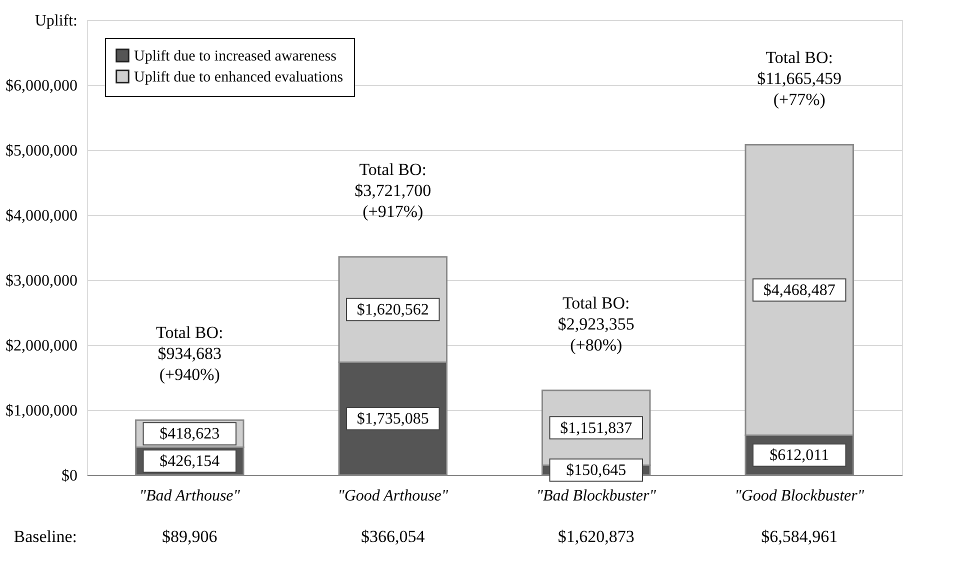 Image resolution: width=977 pixels, height=585 pixels. Describe the element at coordinates (42, 281) in the screenshot. I see `y-tick-label: $3,000,000` at that location.